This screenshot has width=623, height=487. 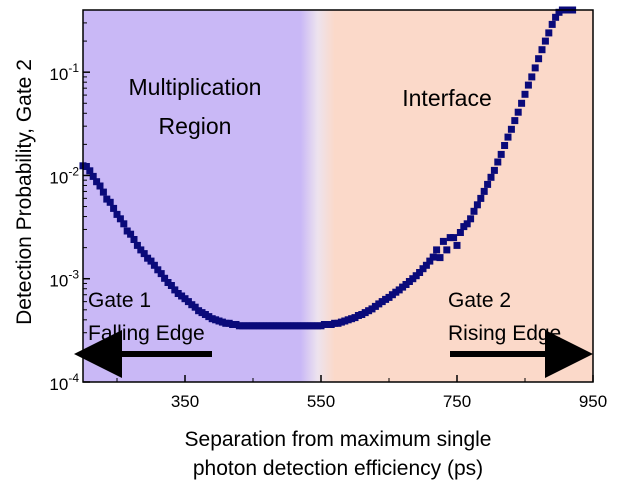 I want to click on y-tick-label: 10⁻⁴, so click(x=64, y=382).